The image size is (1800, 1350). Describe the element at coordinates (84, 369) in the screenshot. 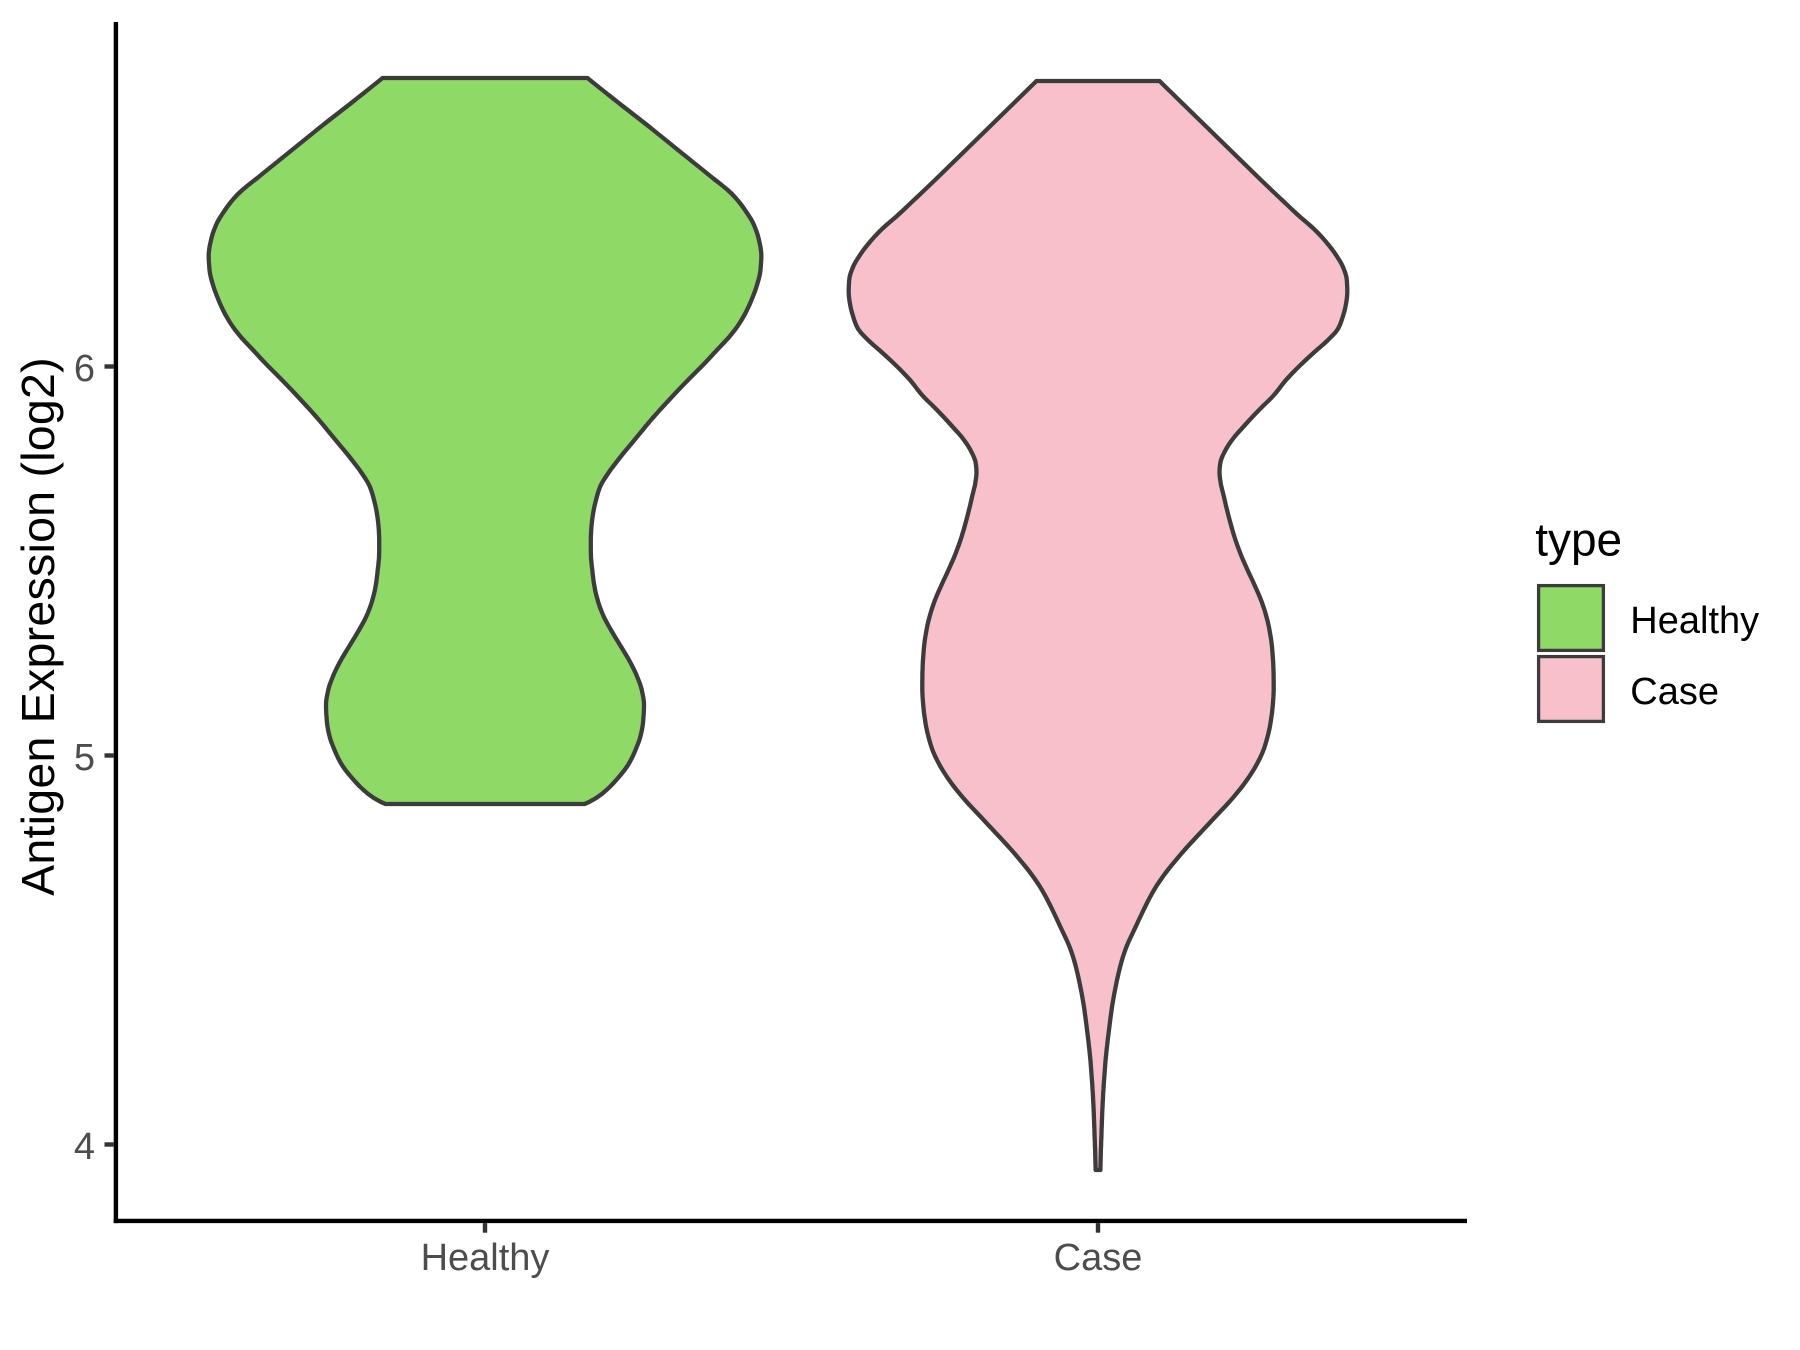

I see `svg-text: 6` at that location.